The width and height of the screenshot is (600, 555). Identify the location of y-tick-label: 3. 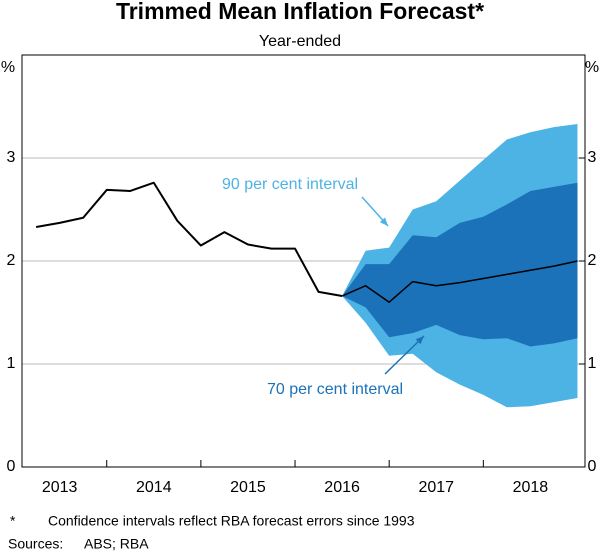
(11, 157).